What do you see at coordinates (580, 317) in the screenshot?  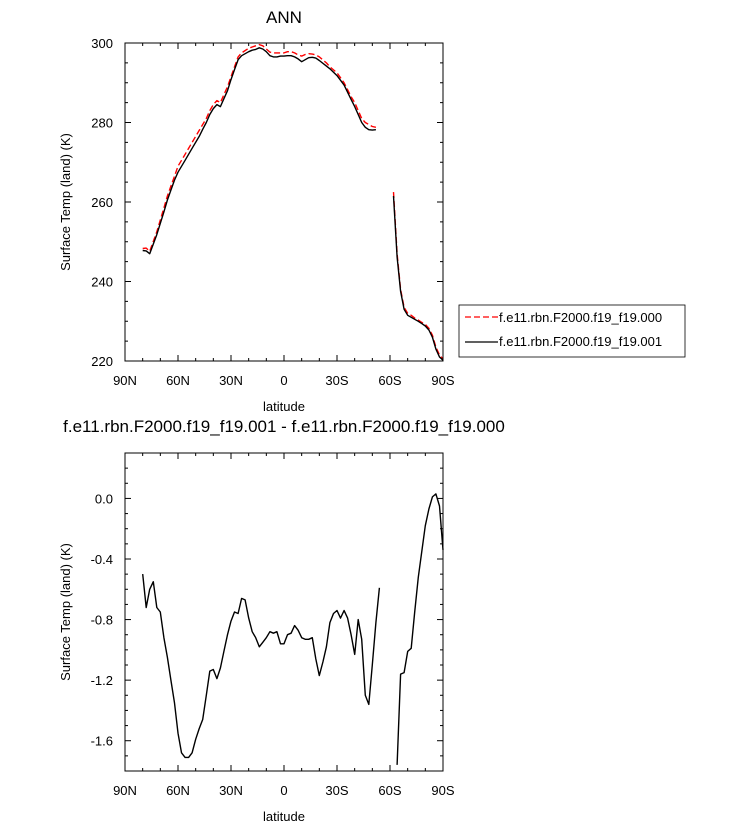 I see `legend-label-series-0: f.e11.rbn.F2000.f19_f19.000` at bounding box center [580, 317].